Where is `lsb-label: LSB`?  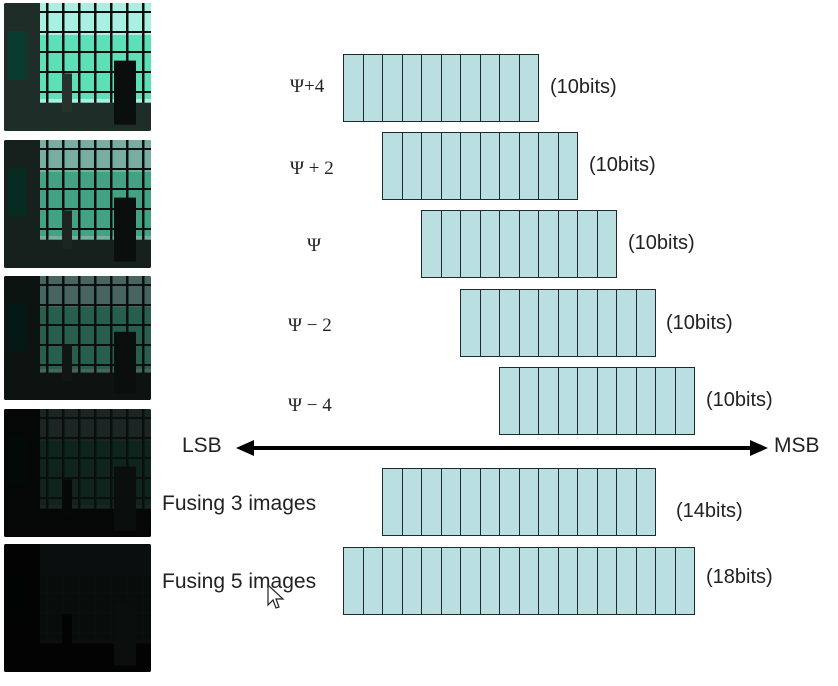
lsb-label: LSB is located at coordinates (202, 445).